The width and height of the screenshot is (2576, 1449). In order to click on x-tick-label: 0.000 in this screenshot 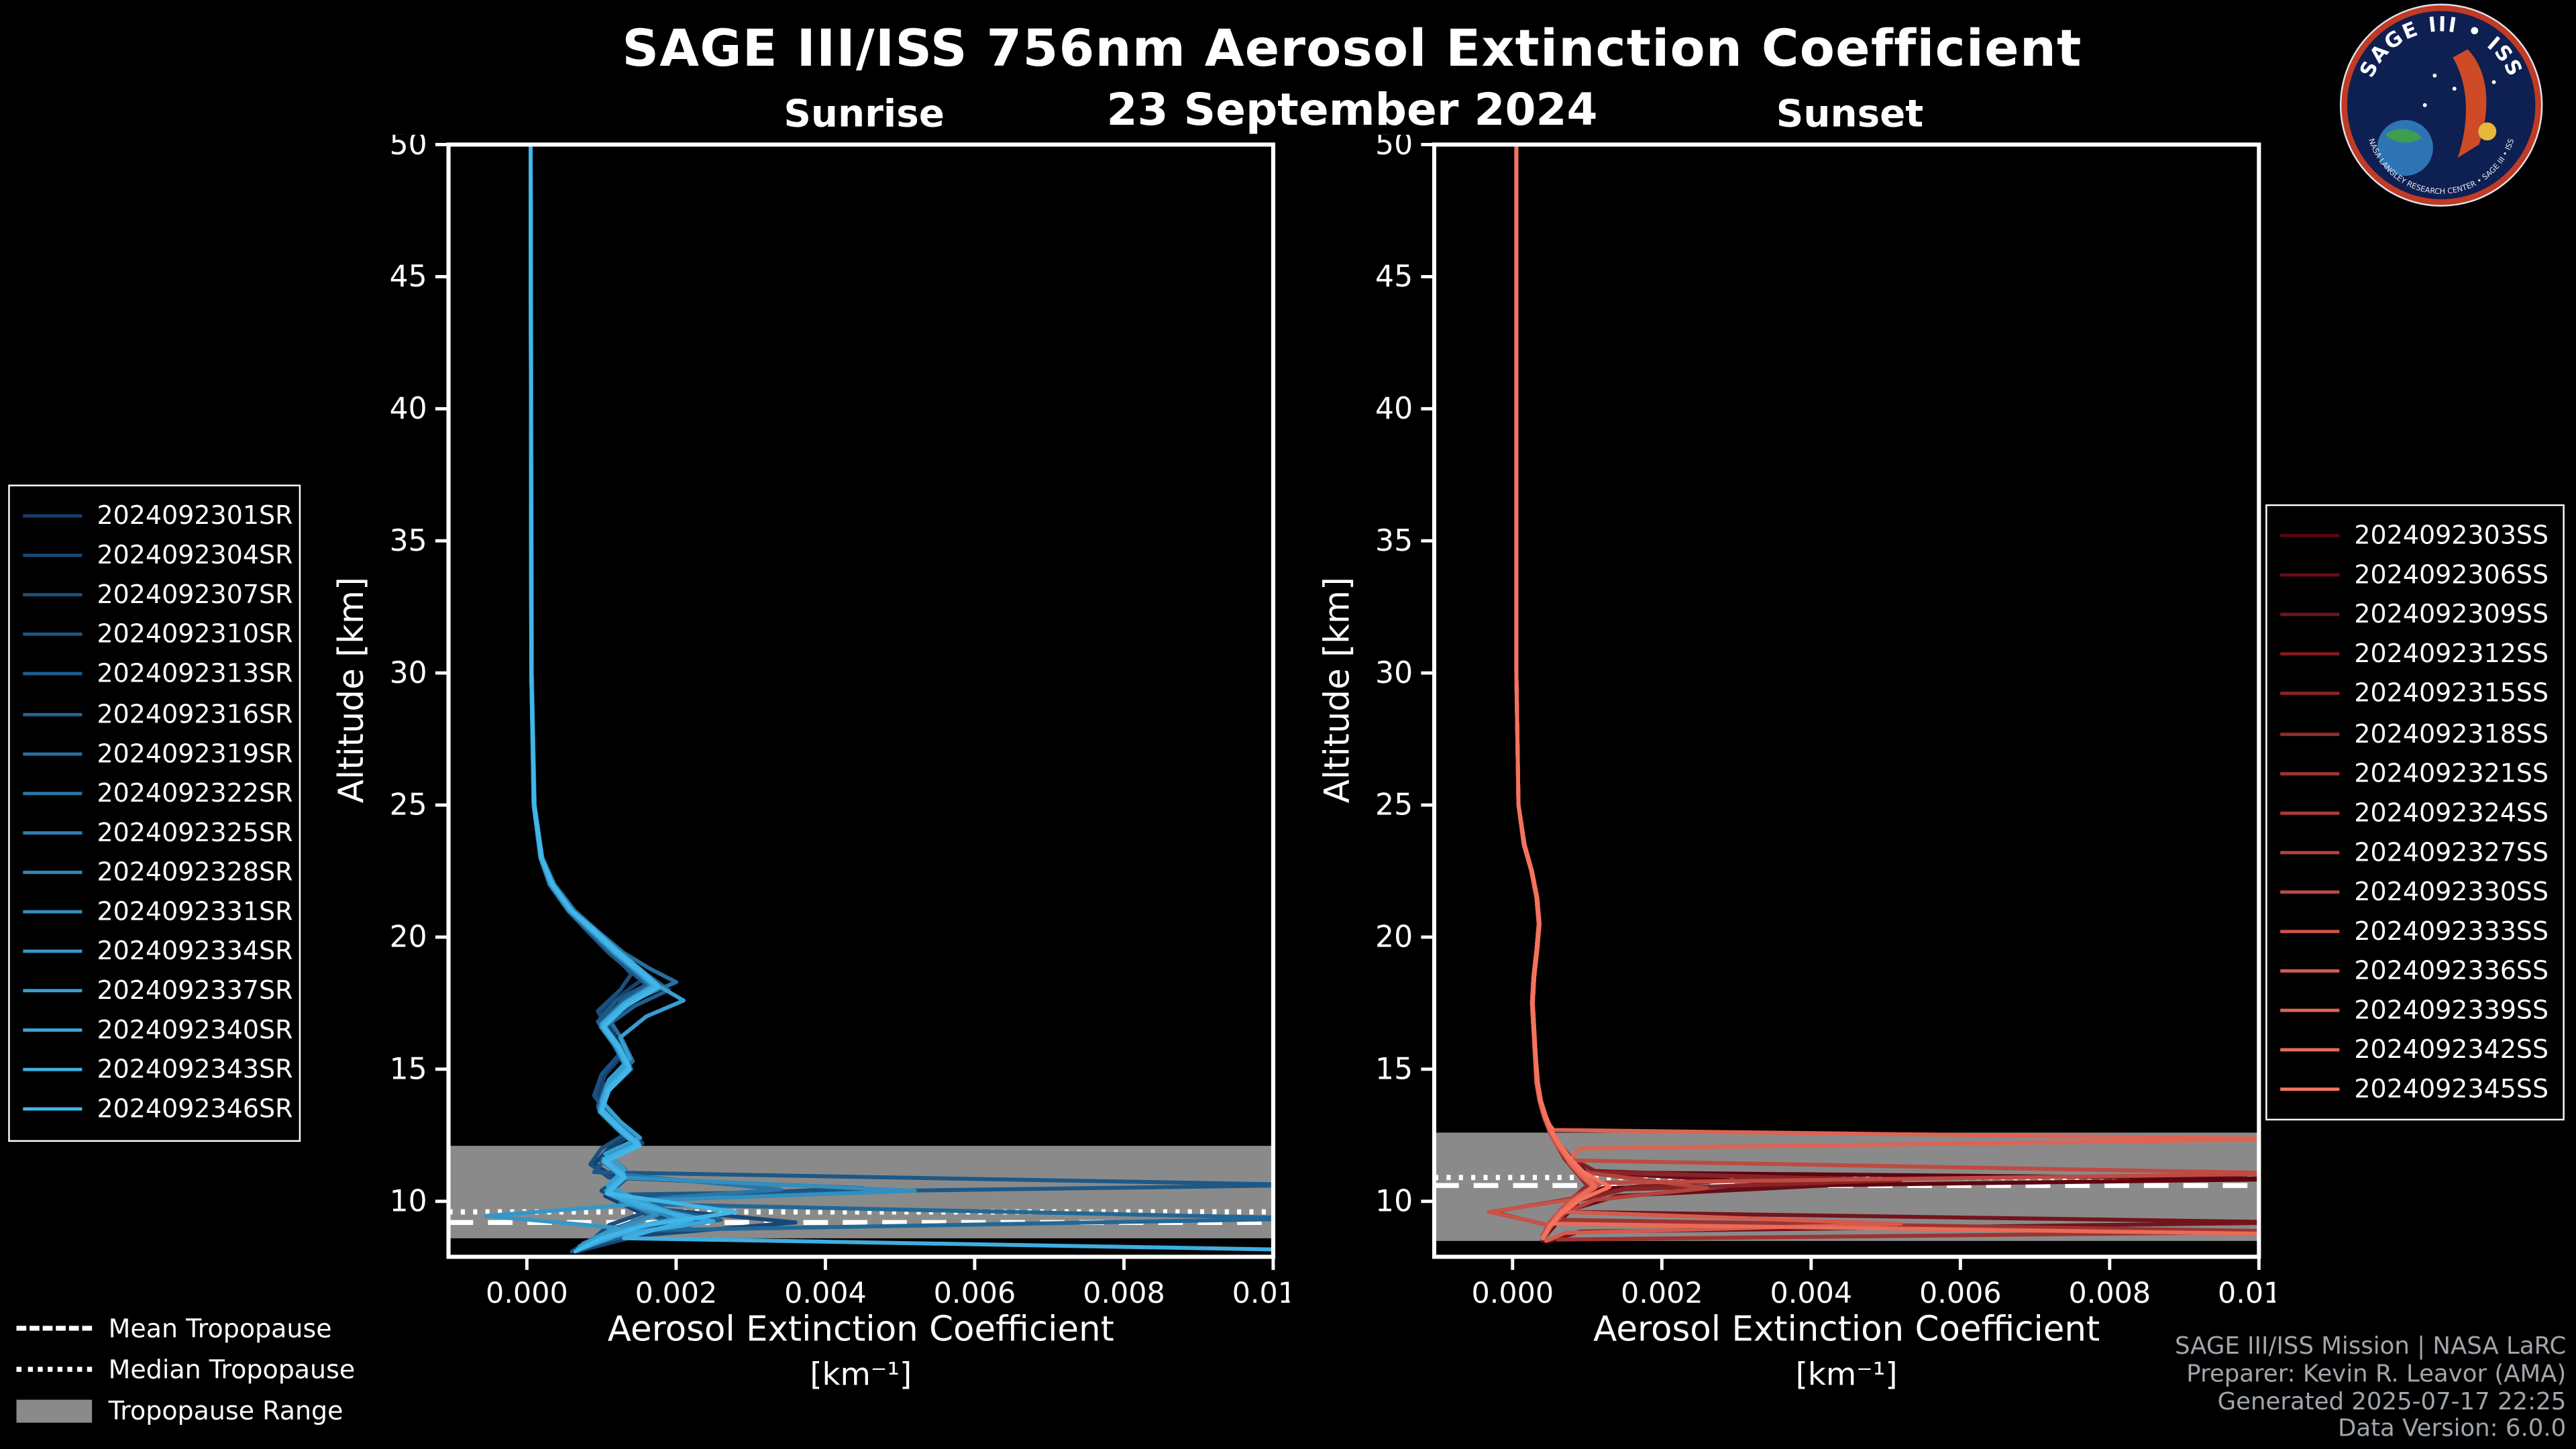, I will do `click(1512, 1293)`.